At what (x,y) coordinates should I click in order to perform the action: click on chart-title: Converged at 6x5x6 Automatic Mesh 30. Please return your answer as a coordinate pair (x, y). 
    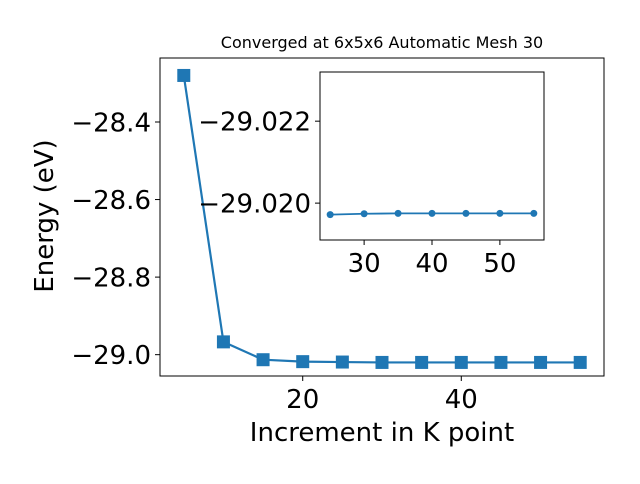
    Looking at the image, I should click on (382, 42).